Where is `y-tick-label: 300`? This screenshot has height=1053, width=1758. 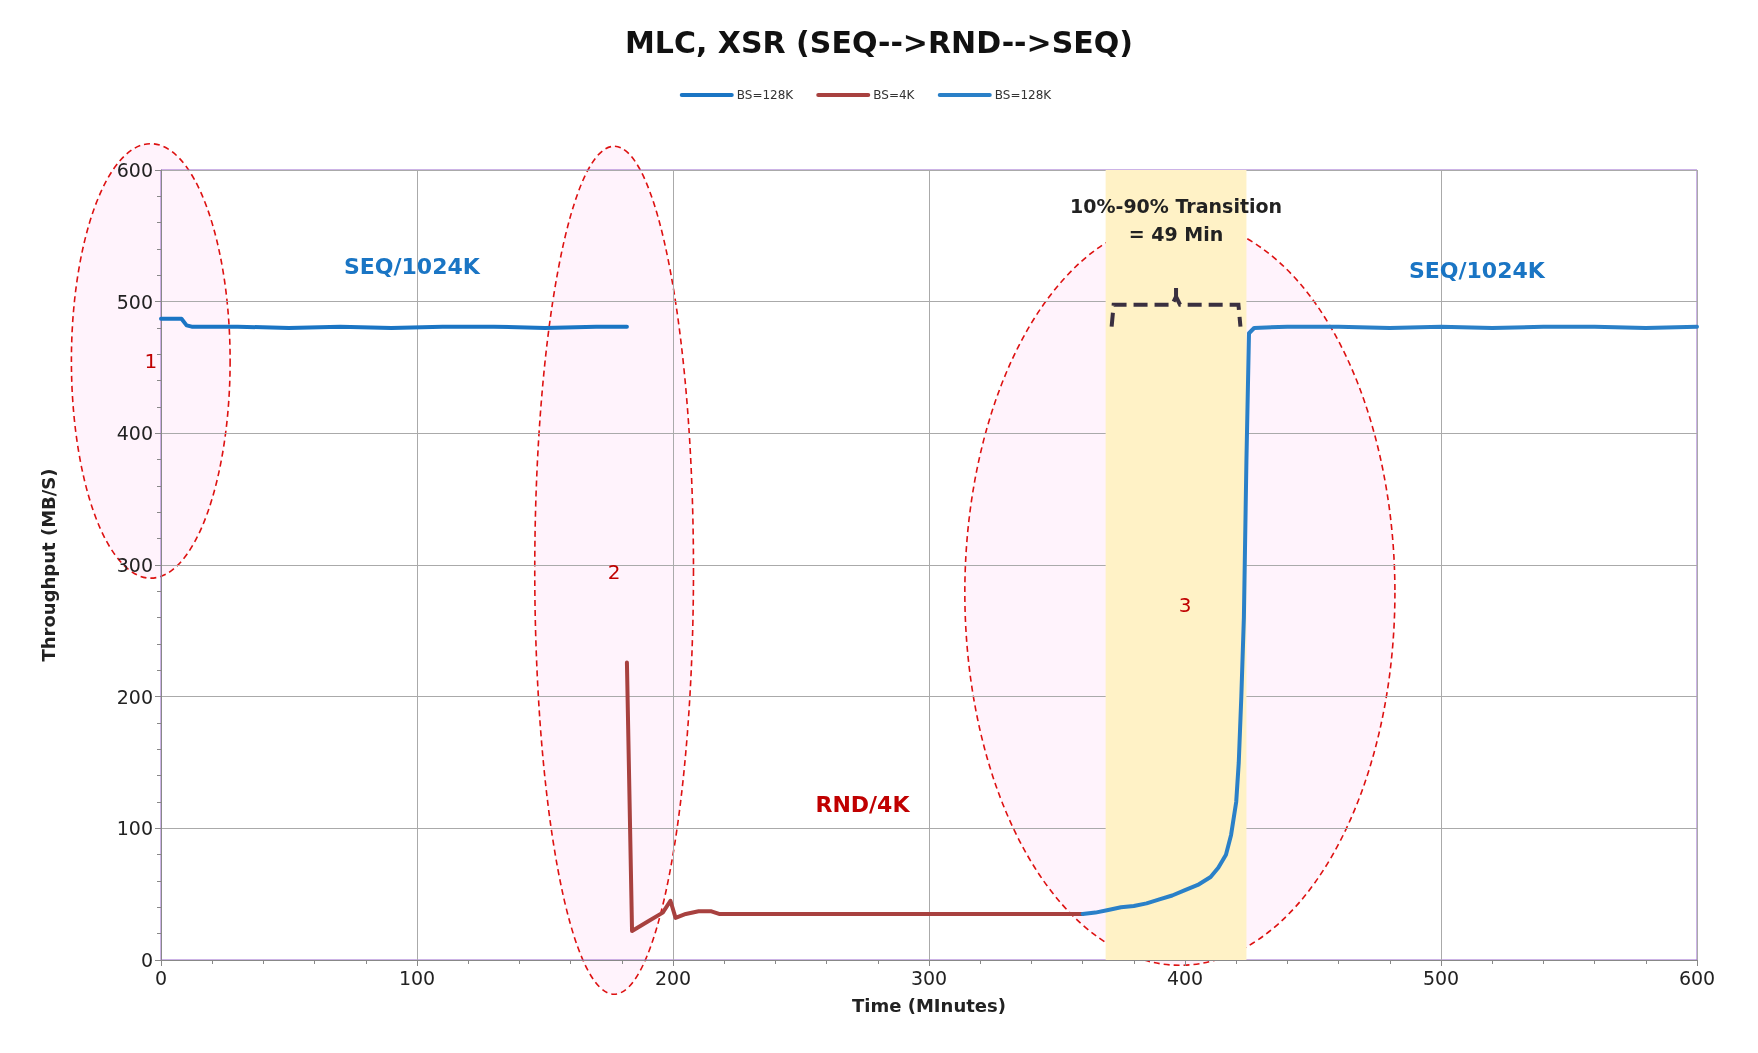
y-tick-label: 300 is located at coordinates (134, 565).